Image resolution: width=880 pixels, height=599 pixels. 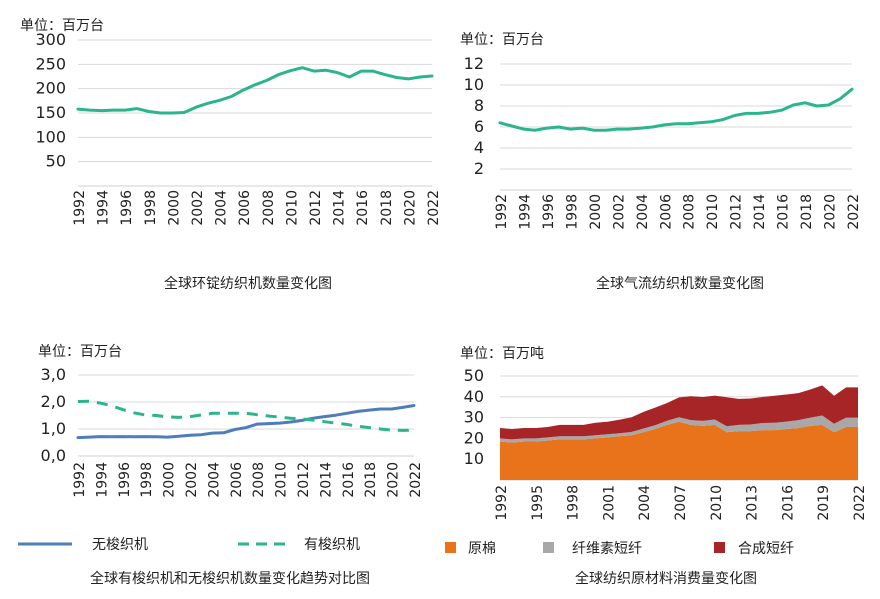 I want to click on y-tick-label: 12, so click(x=474, y=63).